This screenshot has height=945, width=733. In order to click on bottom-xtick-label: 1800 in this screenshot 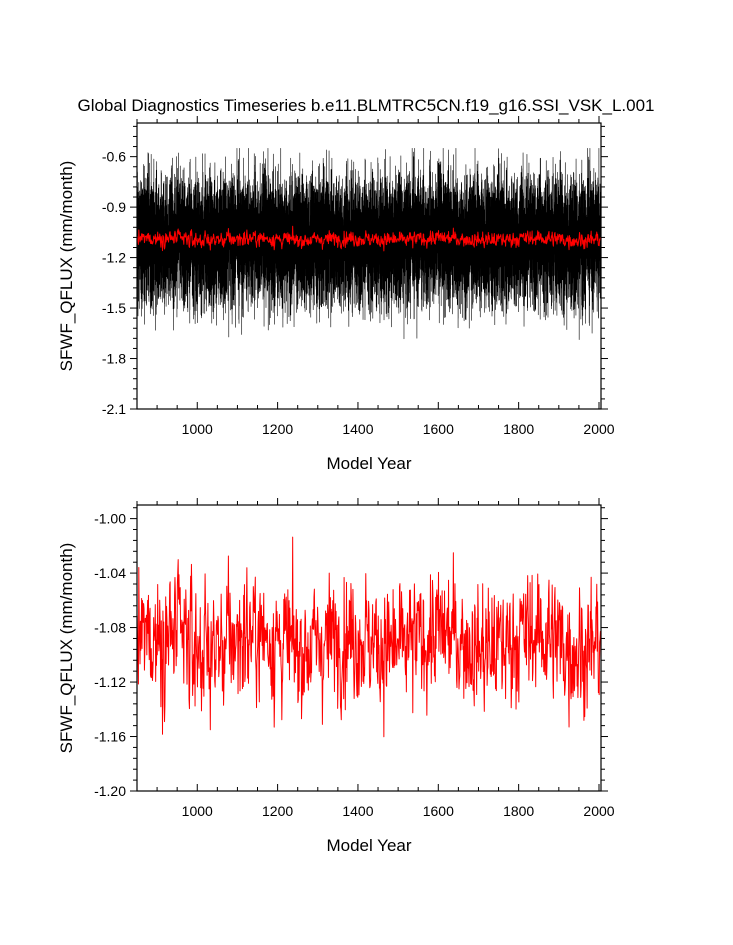, I will do `click(518, 811)`.